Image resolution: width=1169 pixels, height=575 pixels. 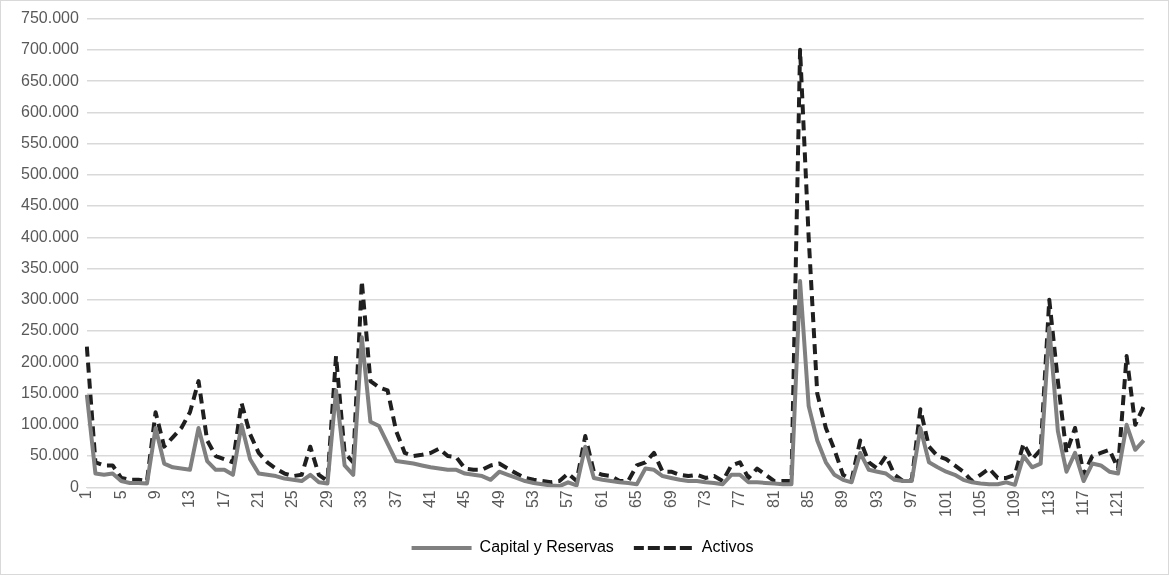 I want to click on x-tick-label: 109, so click(x=1014, y=504).